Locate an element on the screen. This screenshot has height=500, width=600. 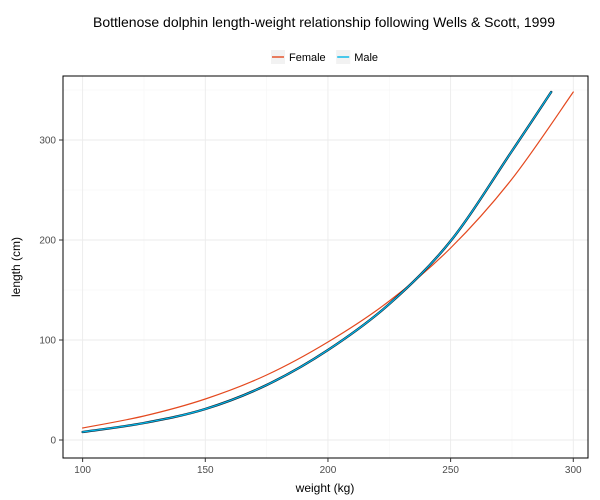
y-tick-label: 200 is located at coordinates (47, 241).